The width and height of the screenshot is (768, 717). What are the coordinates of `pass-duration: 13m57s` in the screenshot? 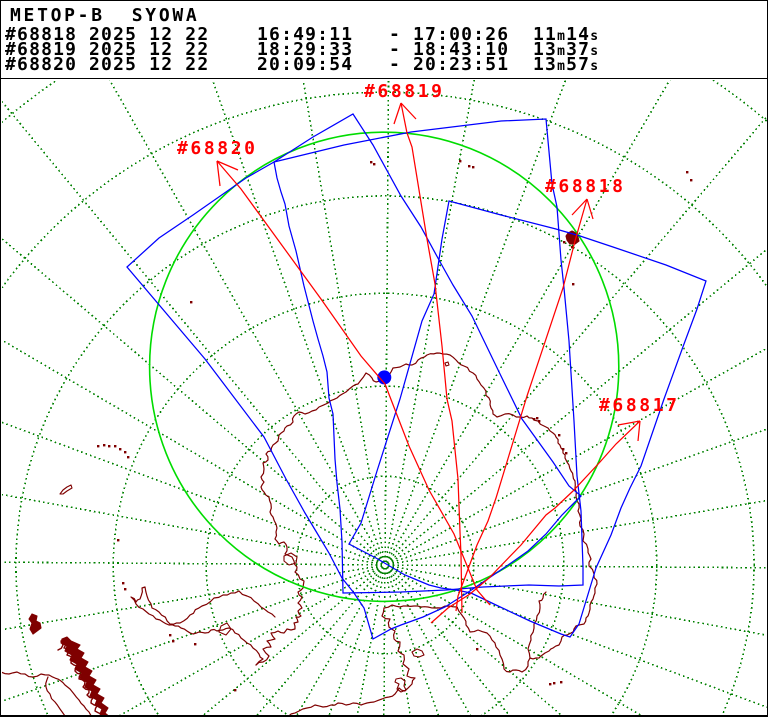 It's located at (566, 64).